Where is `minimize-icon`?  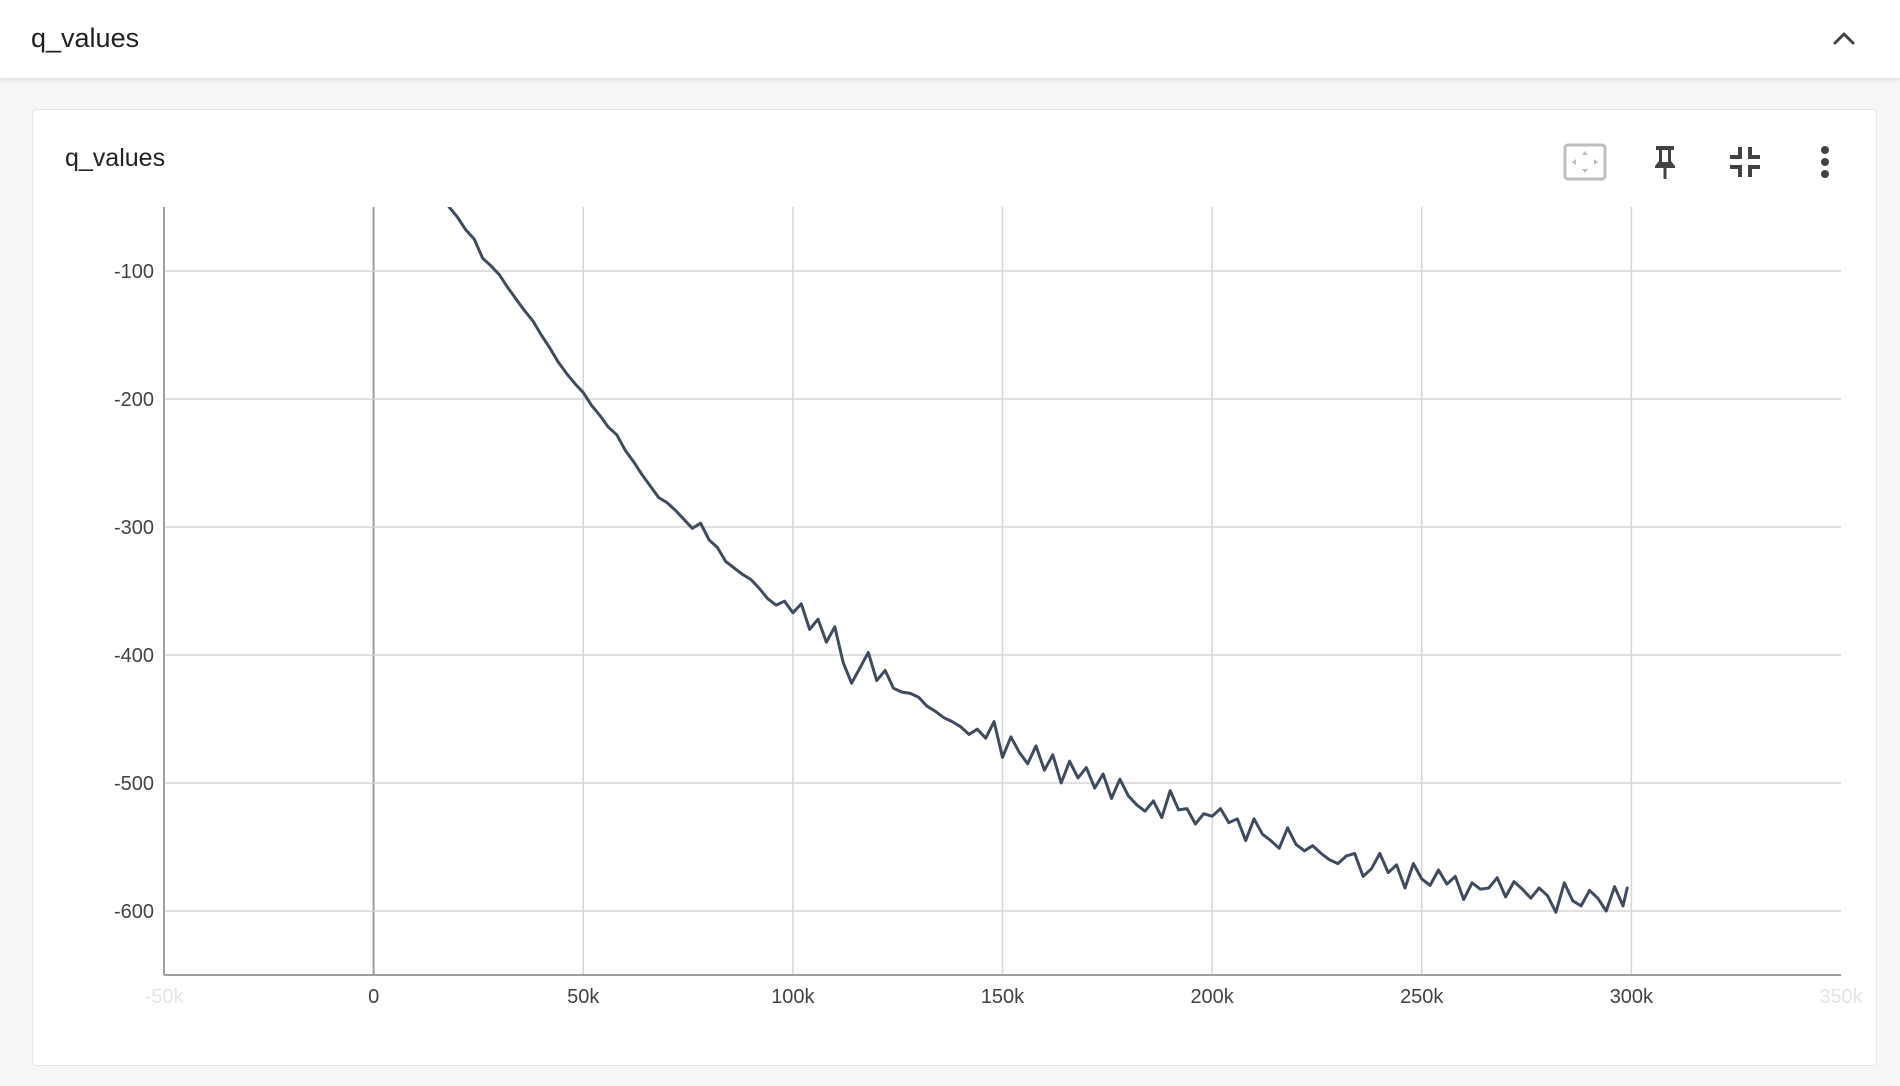 minimize-icon is located at coordinates (1745, 162).